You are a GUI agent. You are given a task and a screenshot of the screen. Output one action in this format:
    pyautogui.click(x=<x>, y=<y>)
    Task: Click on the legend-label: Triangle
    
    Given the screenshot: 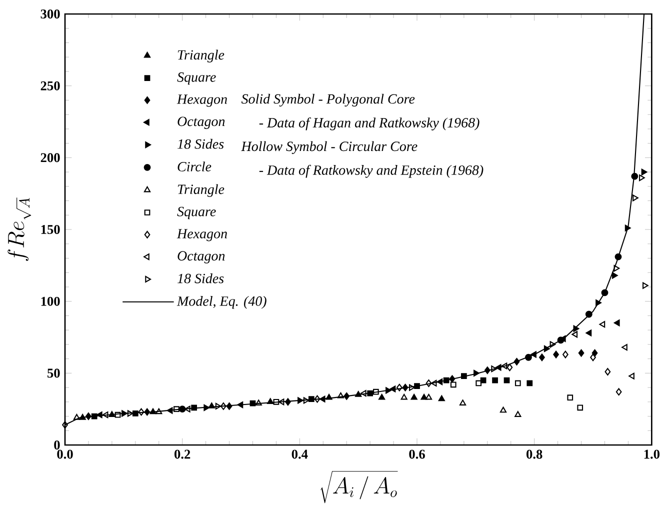 What is the action you would take?
    pyautogui.click(x=201, y=190)
    